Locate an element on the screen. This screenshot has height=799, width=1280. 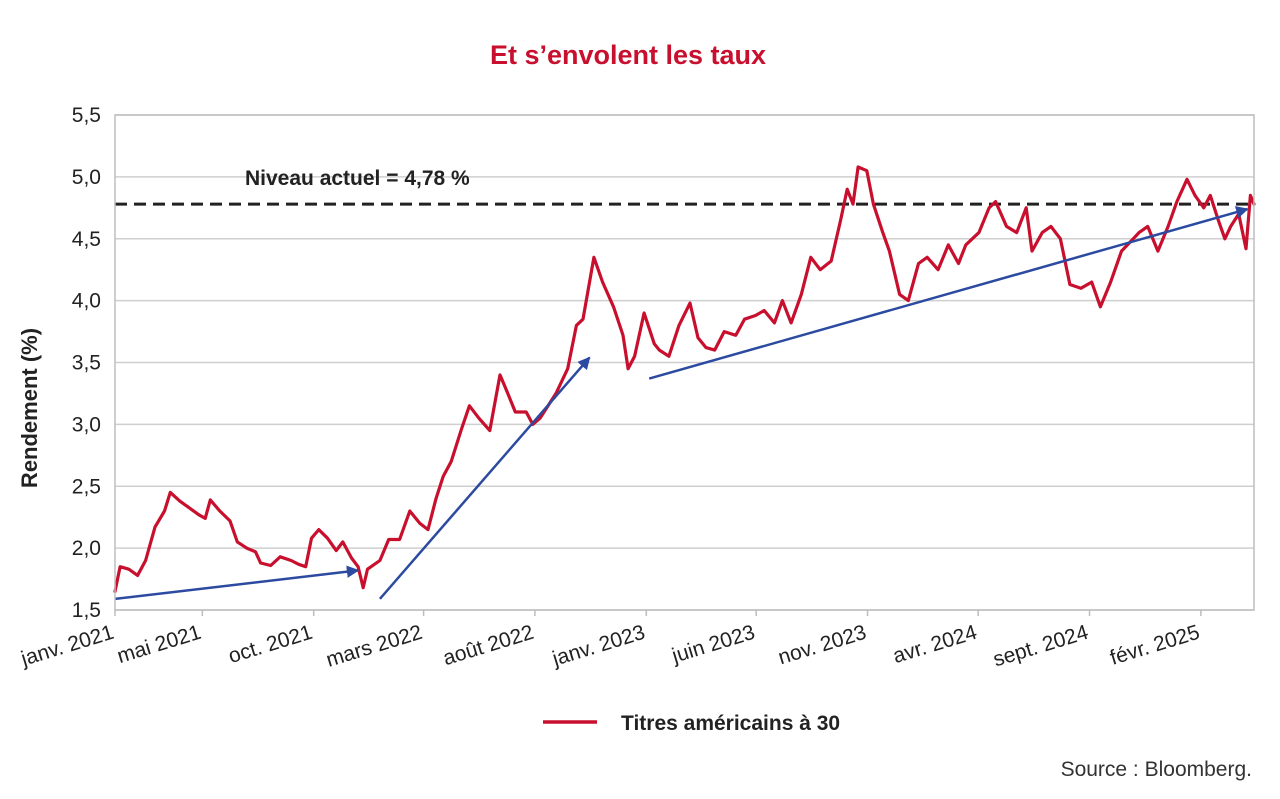
x-tick-label: nov. 2023 is located at coordinates (822, 645).